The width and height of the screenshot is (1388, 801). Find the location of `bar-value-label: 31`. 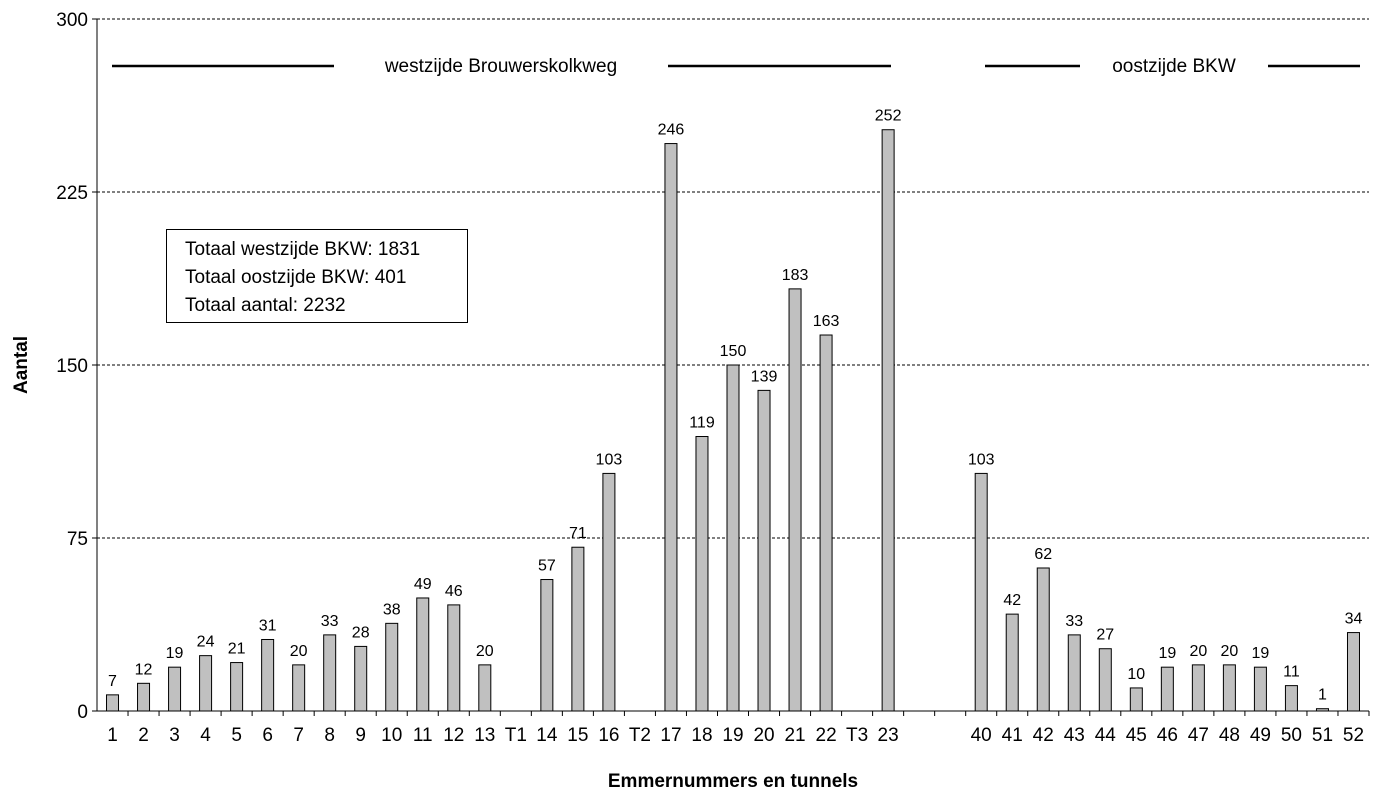

bar-value-label: 31 is located at coordinates (268, 625).